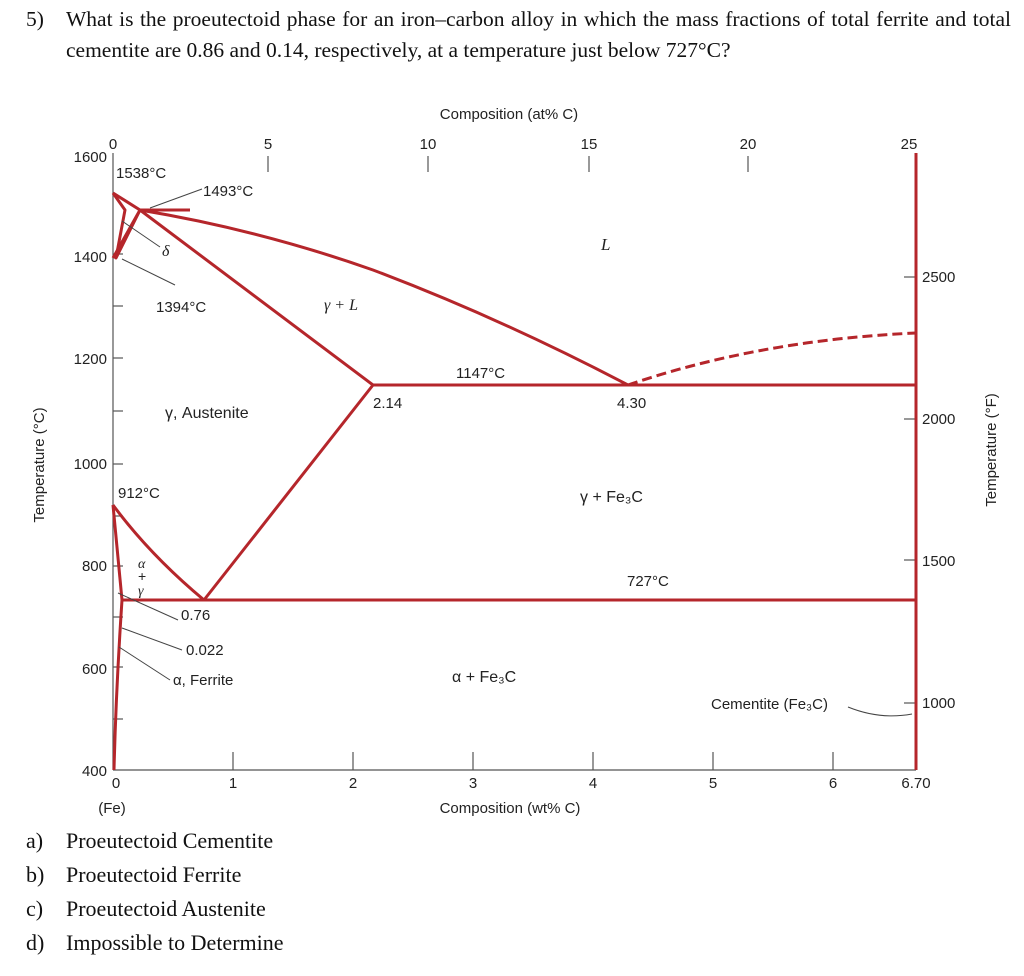 This screenshot has width=1024, height=976. What do you see at coordinates (116, 783) in the screenshot?
I see `bottom-tick: 0` at bounding box center [116, 783].